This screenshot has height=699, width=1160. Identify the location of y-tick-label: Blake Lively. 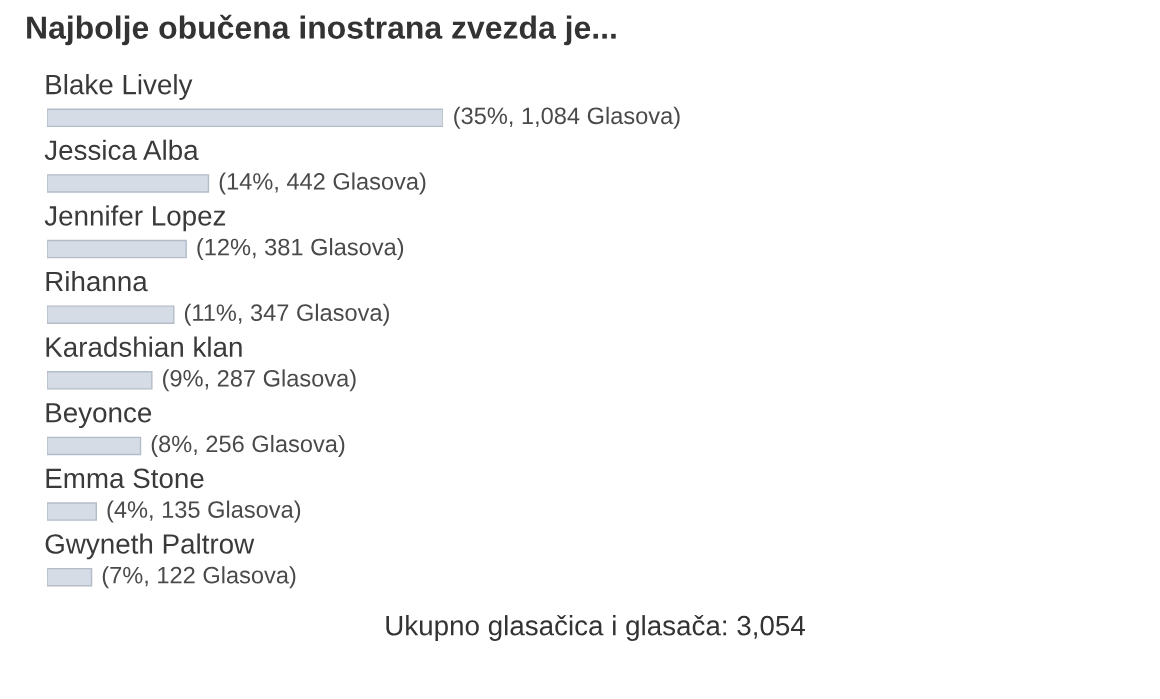
(119, 87).